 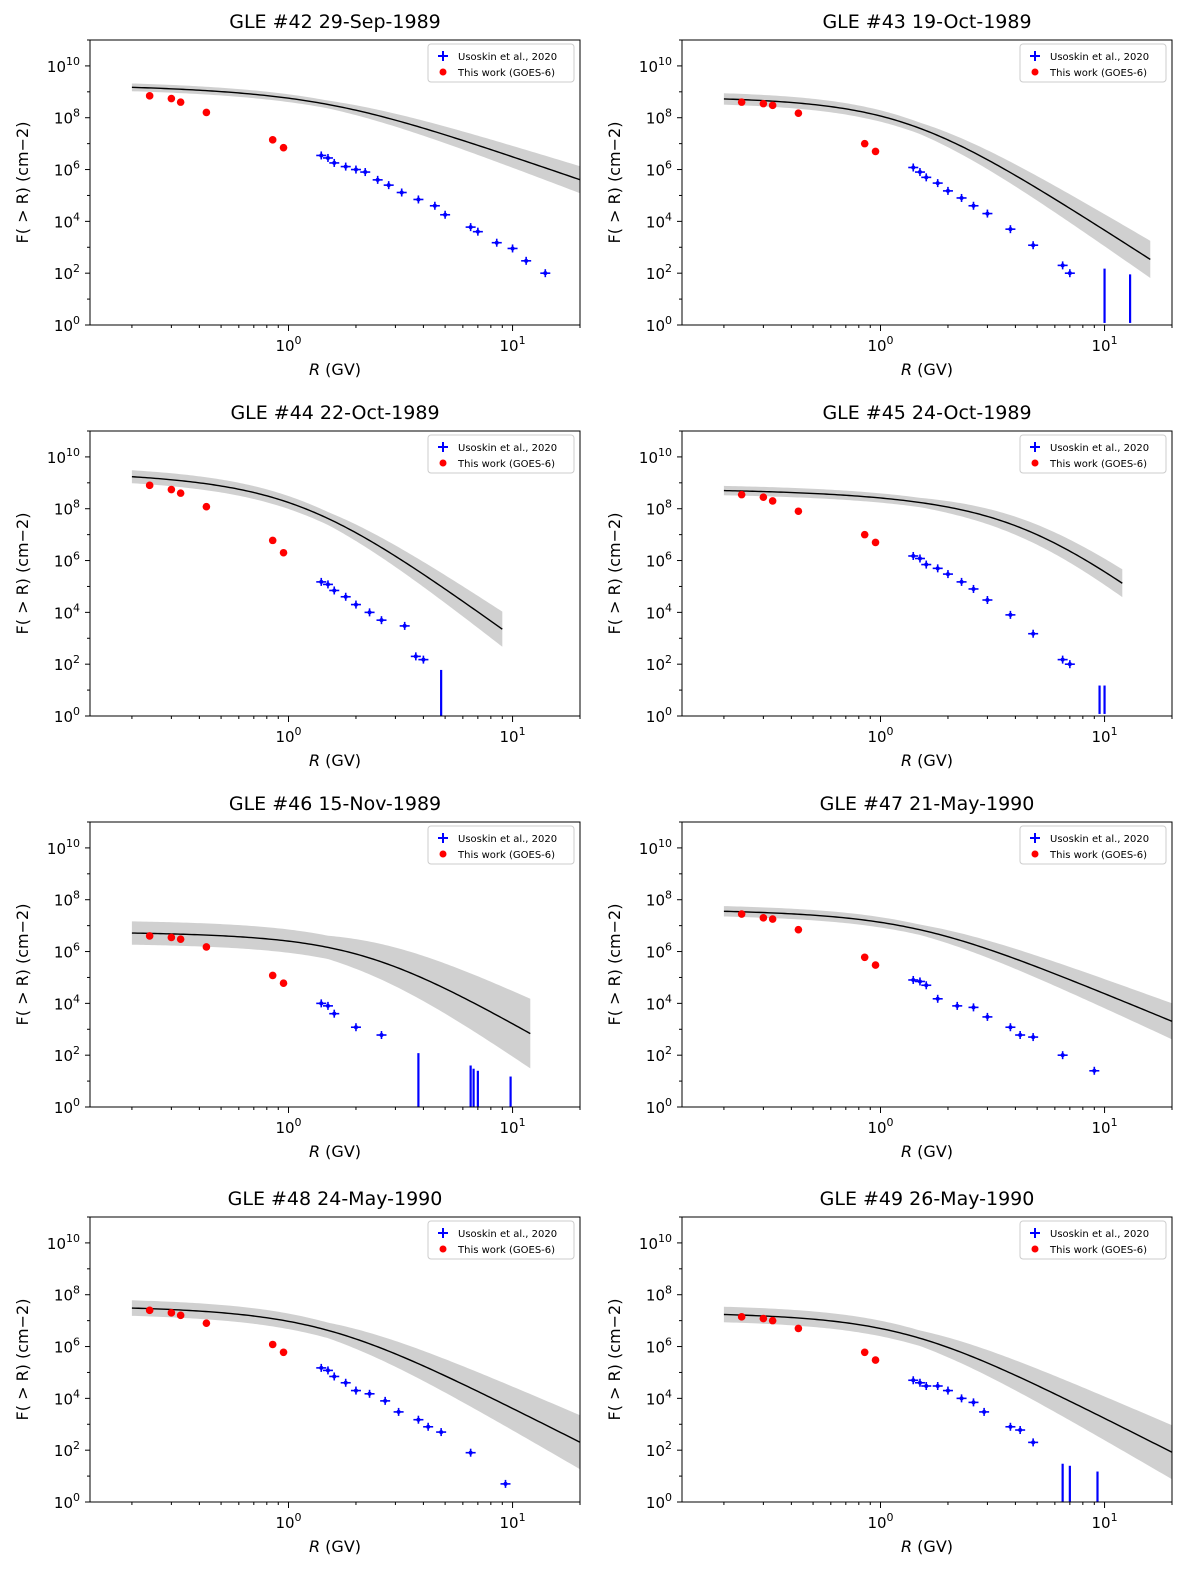 What do you see at coordinates (507, 839) in the screenshot?
I see `legend-label: Usoskin et al., 2020` at bounding box center [507, 839].